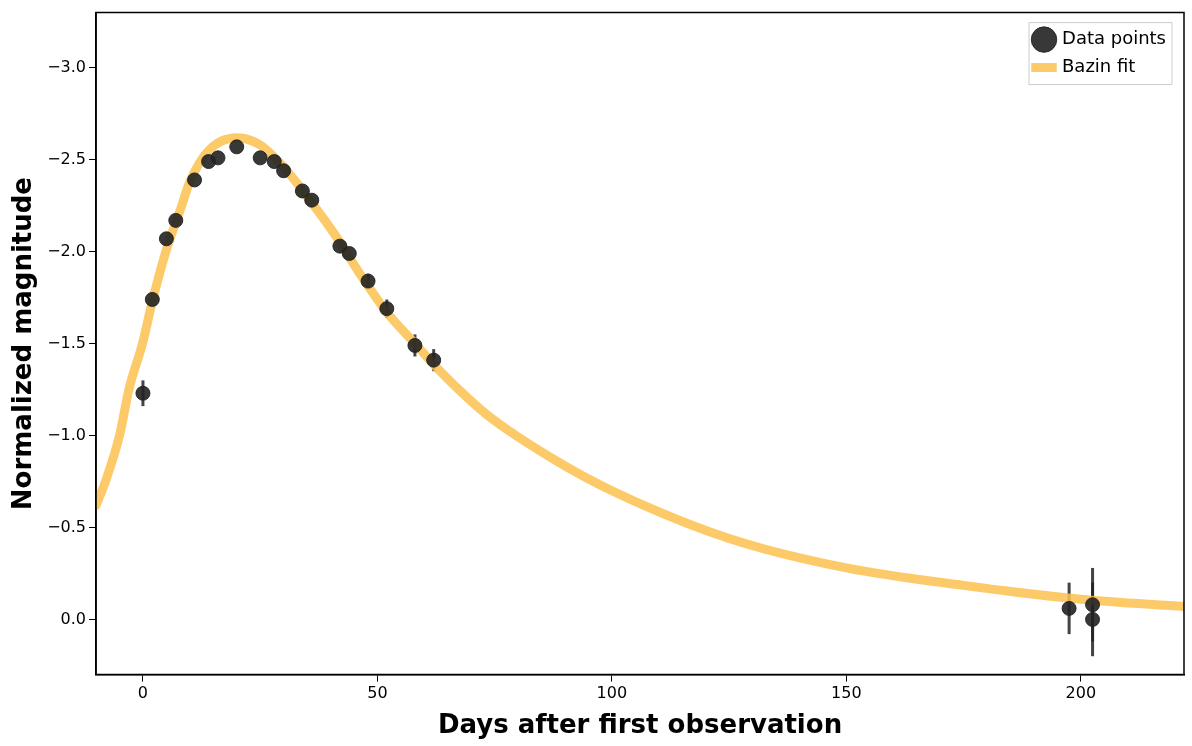 This screenshot has height=746, width=1192. What do you see at coordinates (612, 693) in the screenshot?
I see `x-tick-label: 100` at bounding box center [612, 693].